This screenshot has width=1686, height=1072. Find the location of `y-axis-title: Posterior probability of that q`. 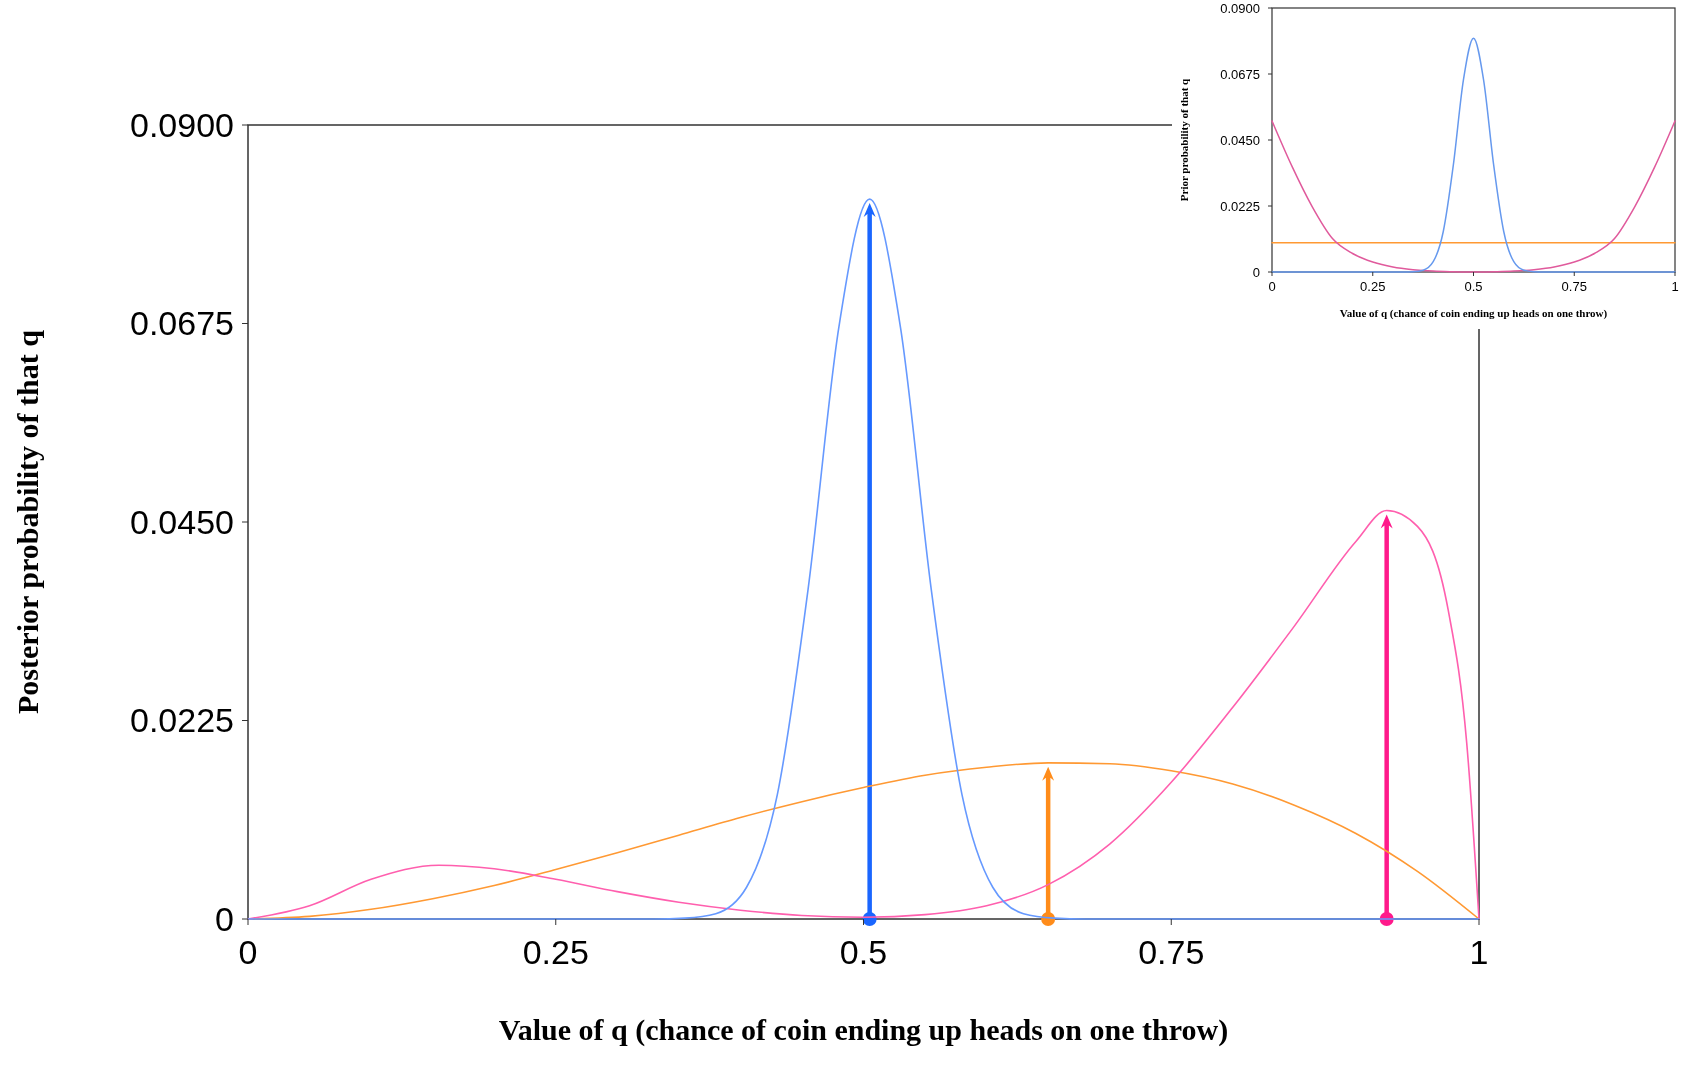

y-axis-title: Posterior probability of that q is located at coordinates (27, 521).